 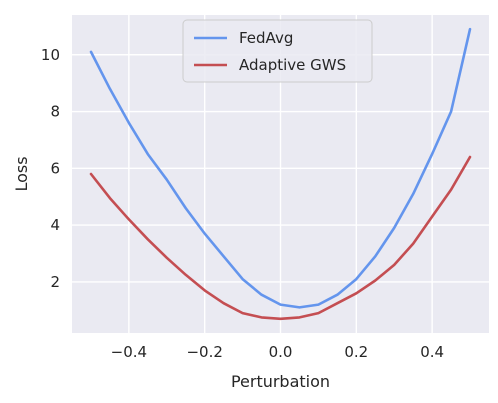 I want to click on legend: FedAvg Adaptive GWS, so click(x=277, y=51).